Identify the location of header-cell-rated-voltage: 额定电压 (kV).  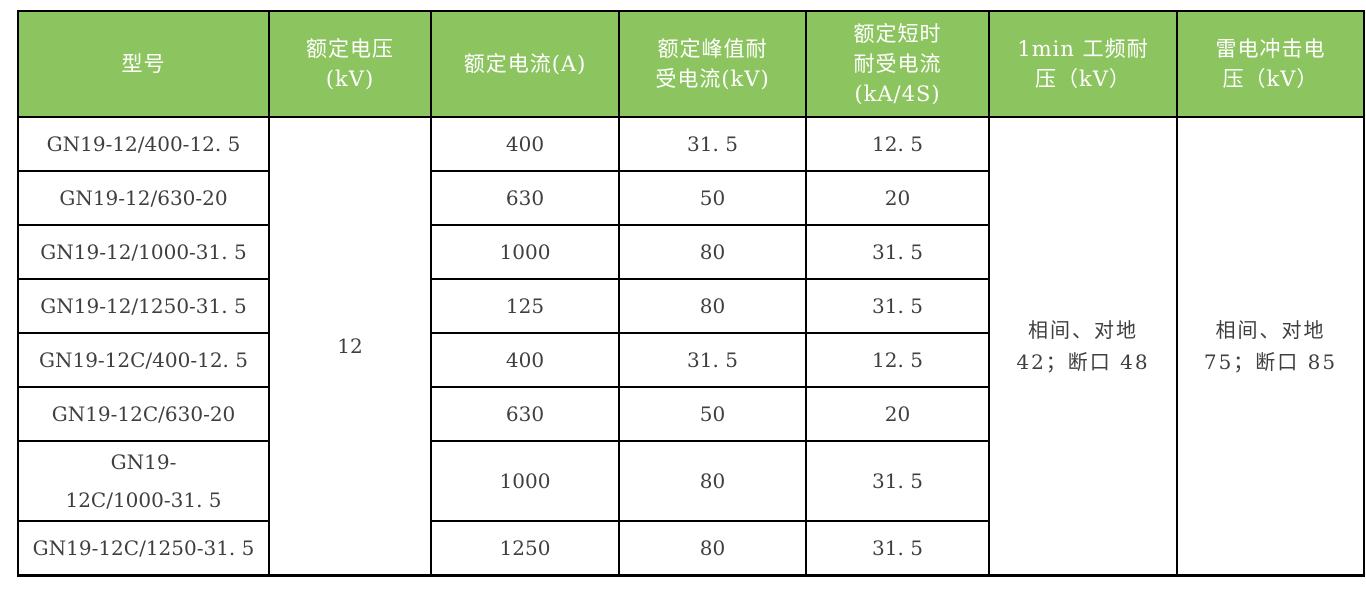
(350, 64).